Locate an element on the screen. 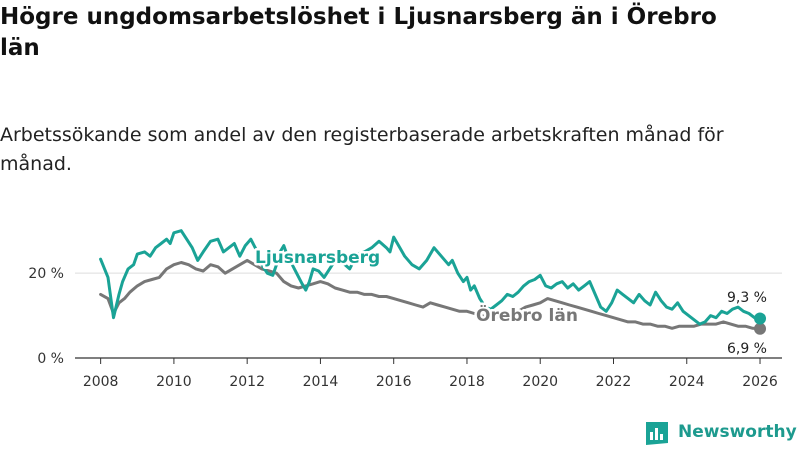  series-label-orebro: Örebro län is located at coordinates (527, 315).